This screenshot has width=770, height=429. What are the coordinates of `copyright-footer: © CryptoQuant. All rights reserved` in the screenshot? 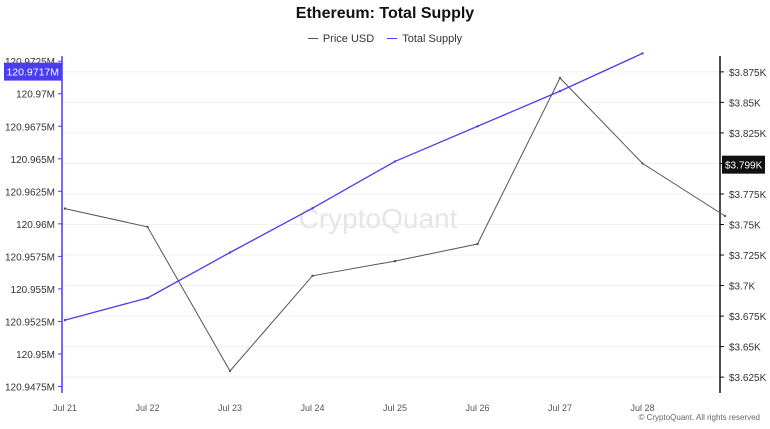 It's located at (699, 417).